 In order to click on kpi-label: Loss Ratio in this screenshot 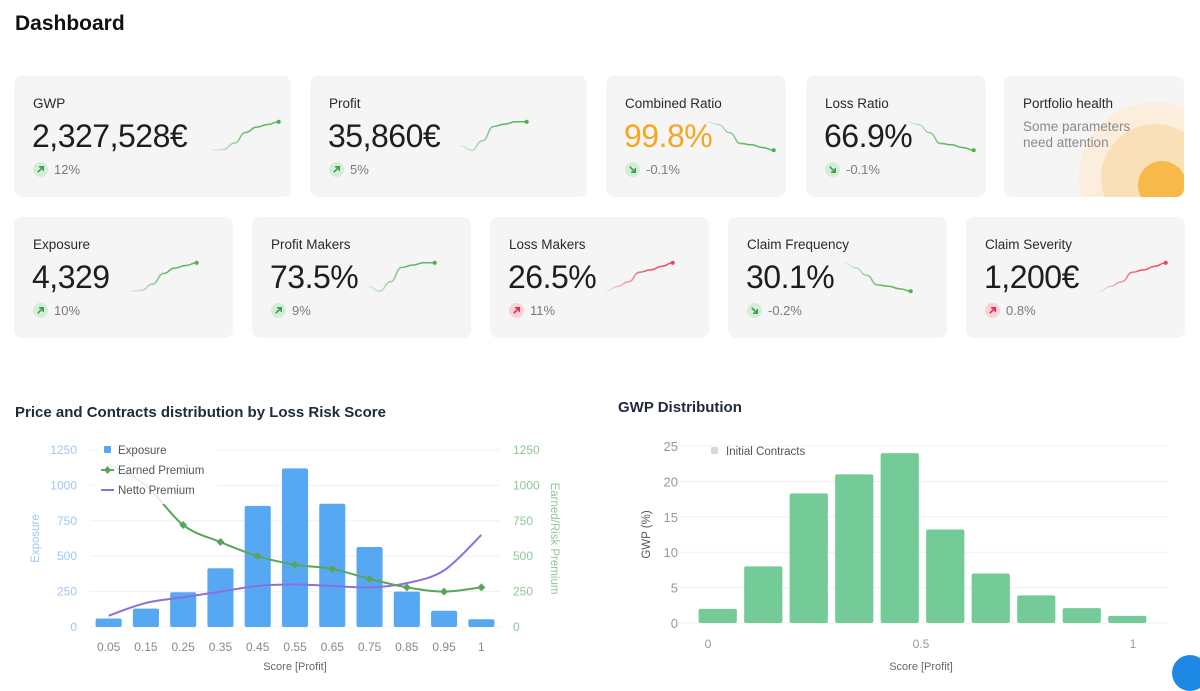, I will do `click(857, 103)`.